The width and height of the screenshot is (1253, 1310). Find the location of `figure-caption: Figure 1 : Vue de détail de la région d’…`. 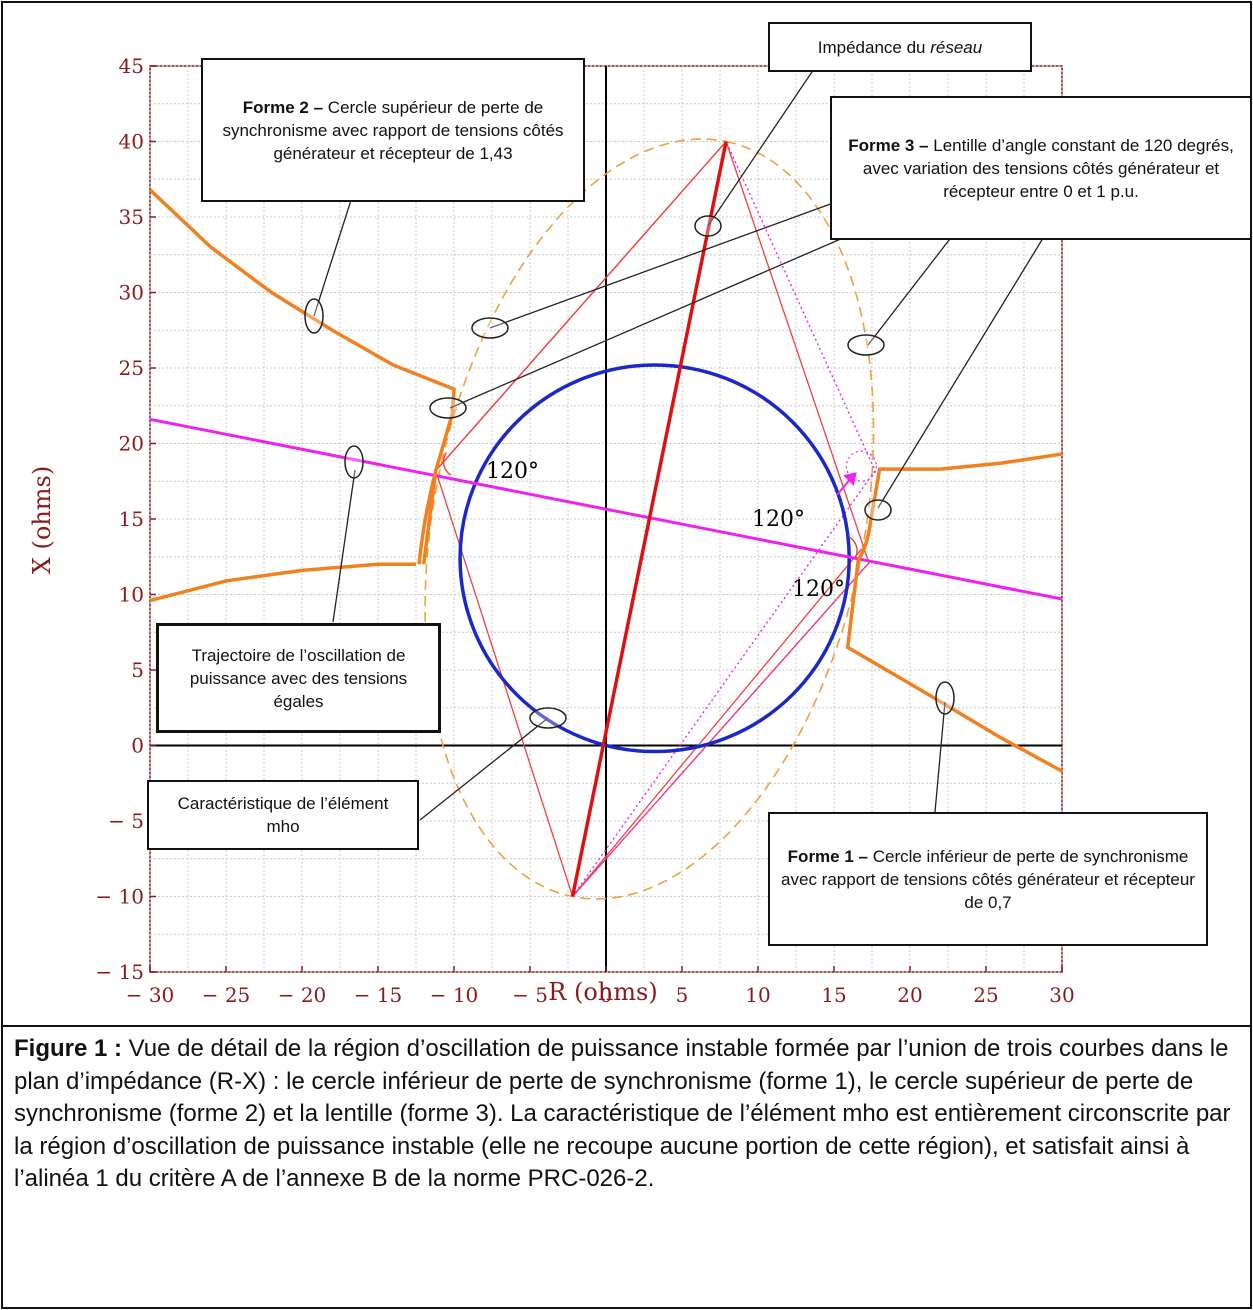

figure-caption: Figure 1 : Vue de détail de la région d’… is located at coordinates (626, 1114).